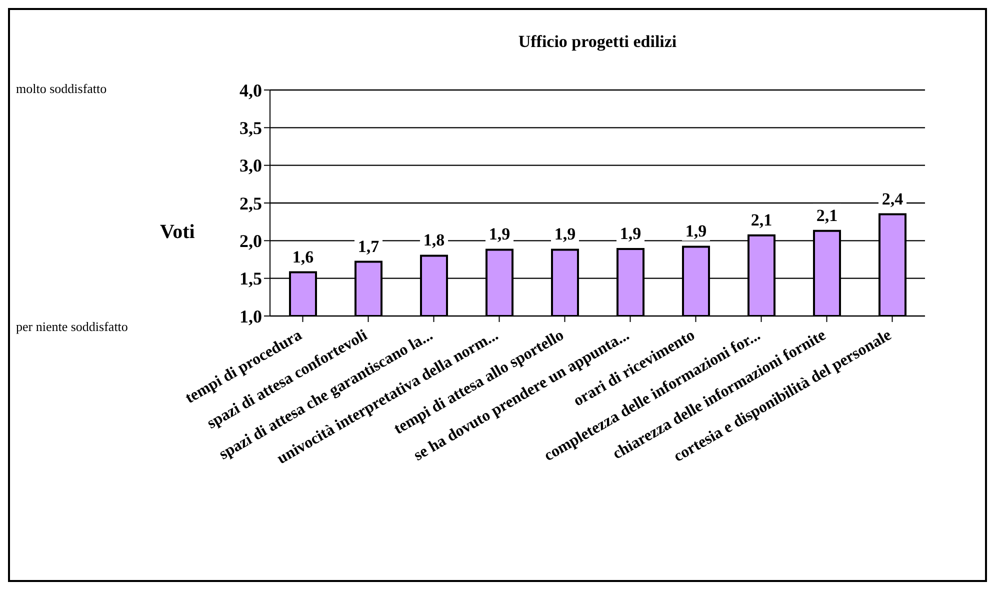 The height and width of the screenshot is (593, 998). I want to click on y-tick-label: 4,0, so click(251, 90).